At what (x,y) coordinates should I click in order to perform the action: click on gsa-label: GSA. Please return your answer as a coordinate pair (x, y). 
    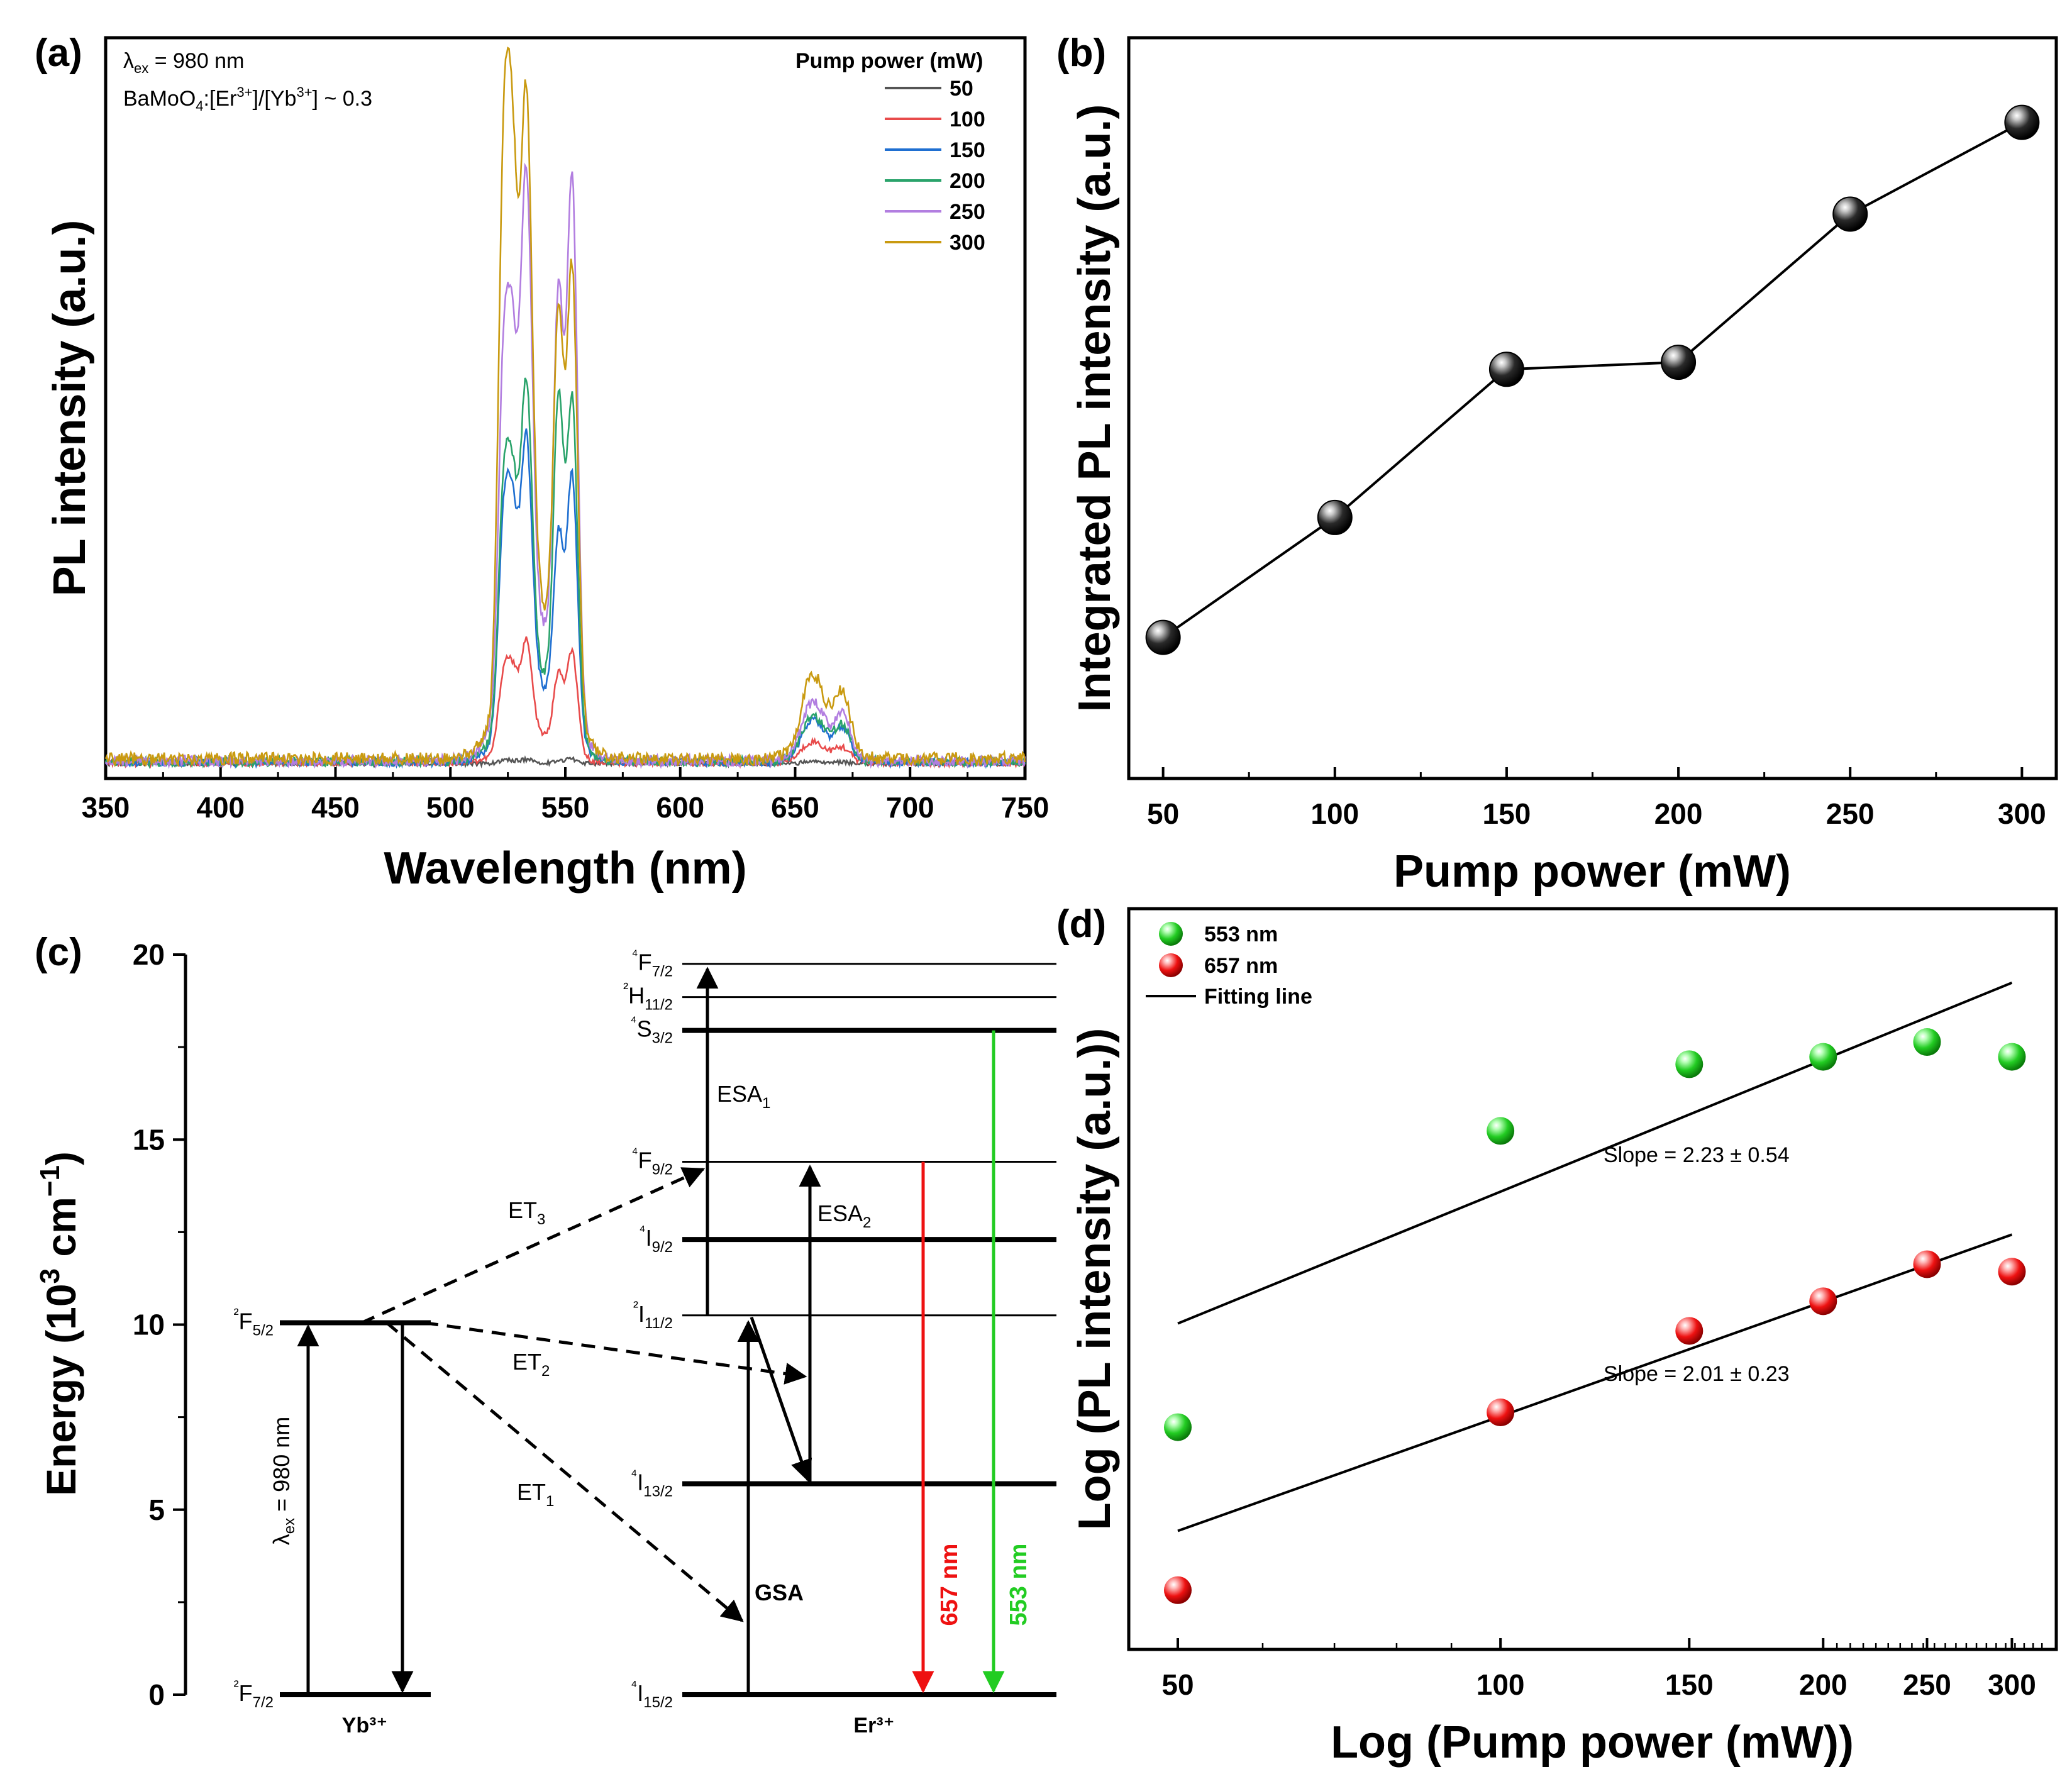
    Looking at the image, I should click on (779, 1592).